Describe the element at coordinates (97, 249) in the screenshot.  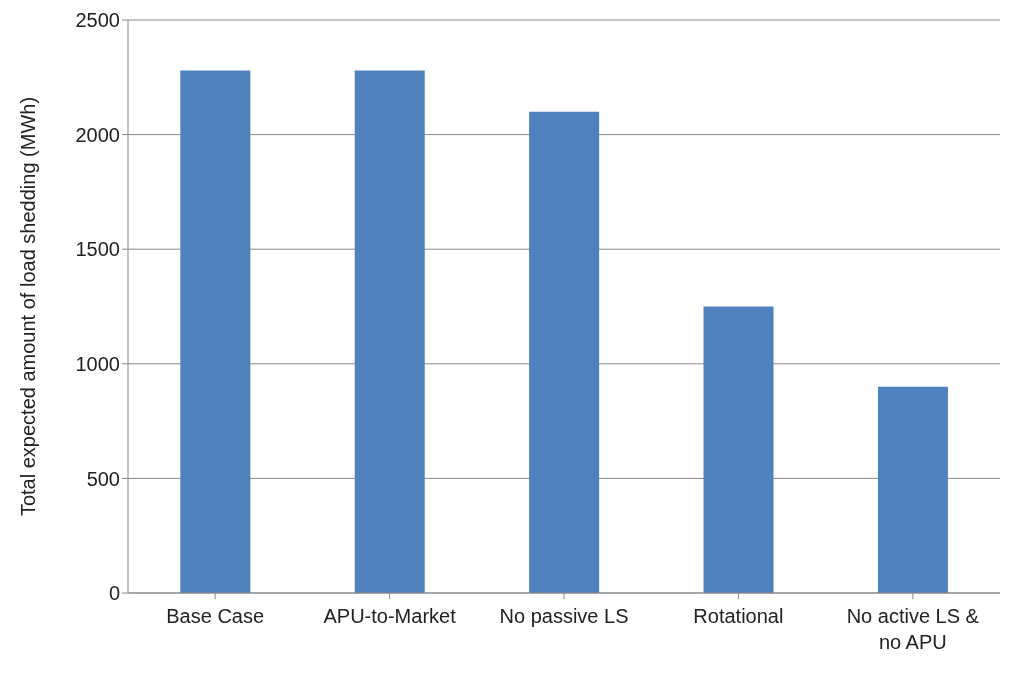
I see `y-tick-label: 1500` at that location.